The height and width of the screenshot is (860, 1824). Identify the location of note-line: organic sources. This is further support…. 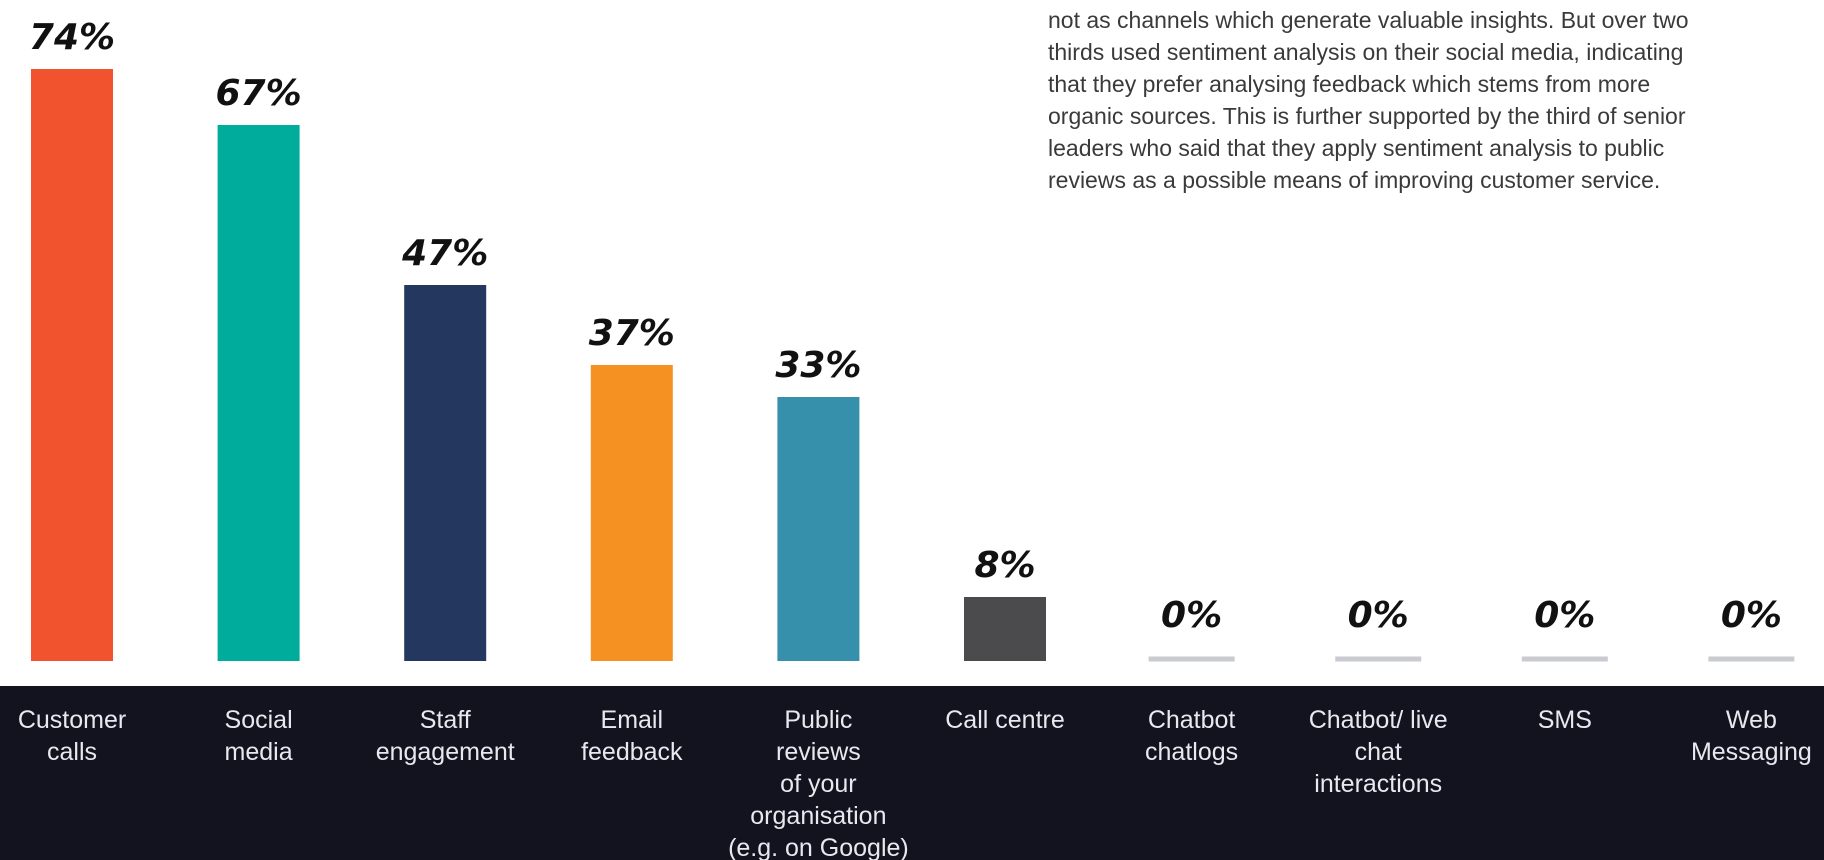
(1367, 116).